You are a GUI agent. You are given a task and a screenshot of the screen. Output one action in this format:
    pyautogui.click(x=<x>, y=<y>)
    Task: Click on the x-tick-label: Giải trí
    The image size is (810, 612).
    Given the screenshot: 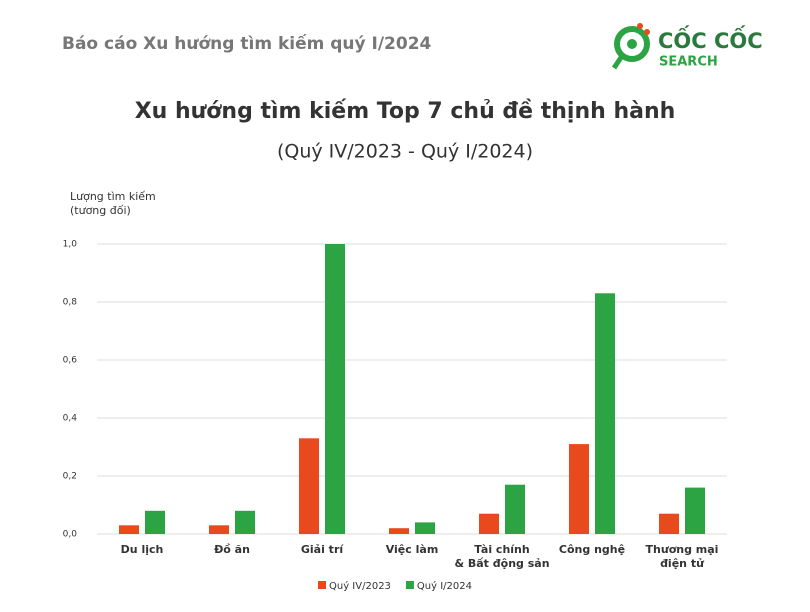 What is the action you would take?
    pyautogui.click(x=322, y=549)
    